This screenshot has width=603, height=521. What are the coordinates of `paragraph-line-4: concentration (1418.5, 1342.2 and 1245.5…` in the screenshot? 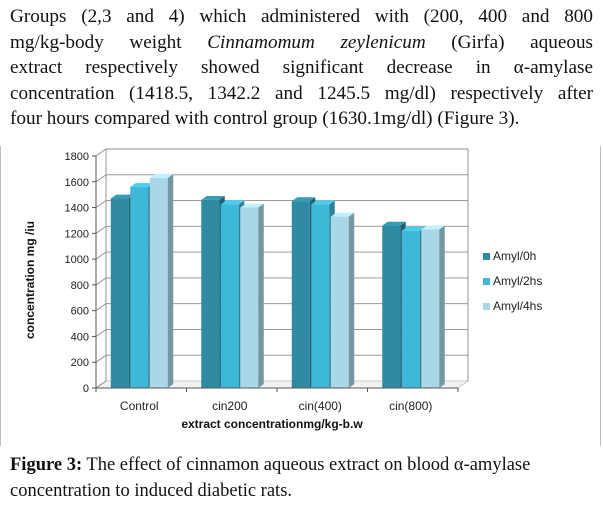 It's located at (301, 93).